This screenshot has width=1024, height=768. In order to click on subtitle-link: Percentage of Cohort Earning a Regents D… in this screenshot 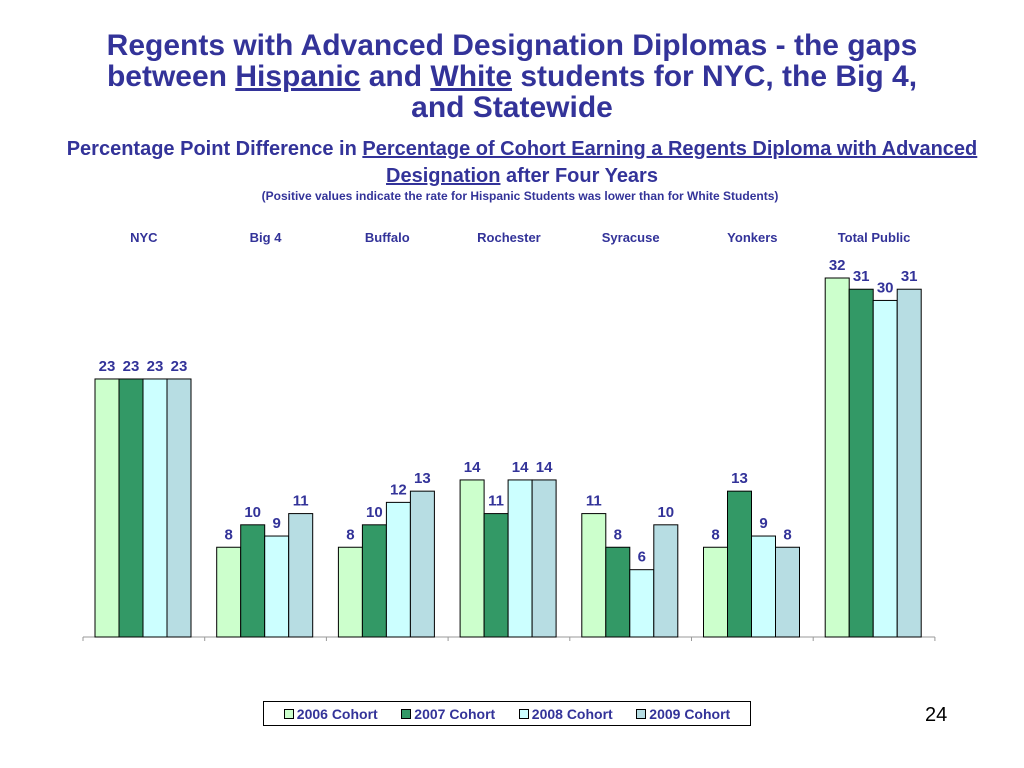, I will do `click(670, 162)`.